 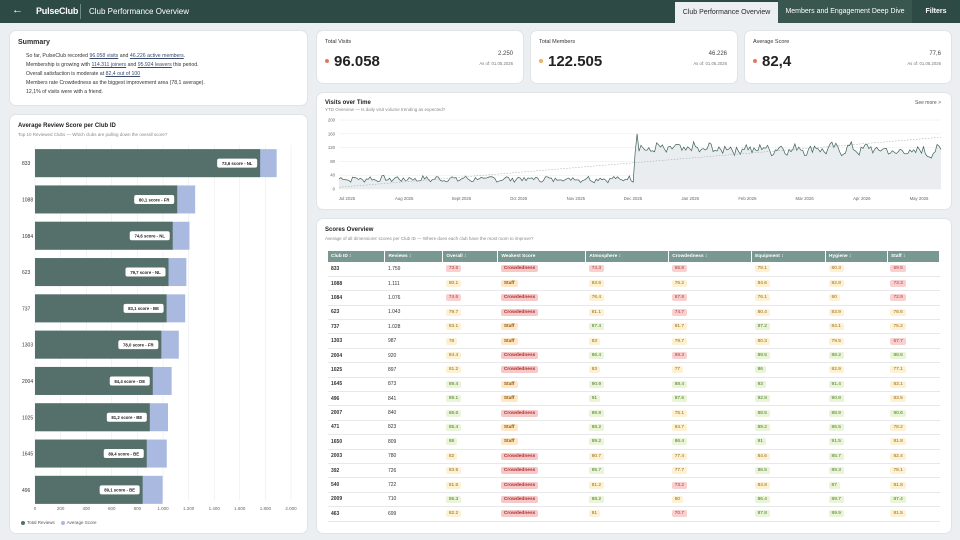 I want to click on category-label: 496, so click(x=26, y=491).